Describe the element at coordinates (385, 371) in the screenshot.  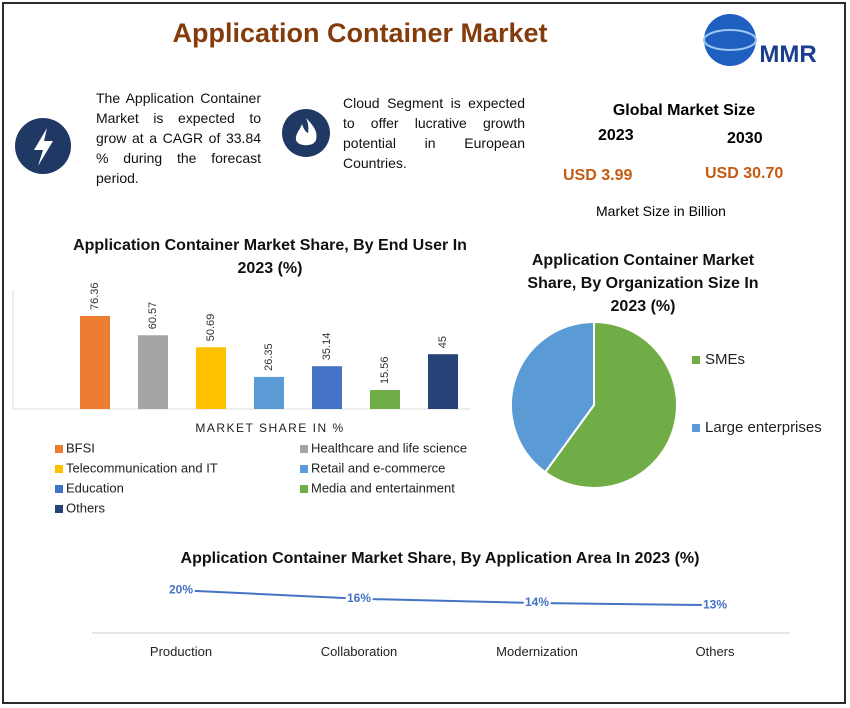
I see `data-label: 15.56` at that location.